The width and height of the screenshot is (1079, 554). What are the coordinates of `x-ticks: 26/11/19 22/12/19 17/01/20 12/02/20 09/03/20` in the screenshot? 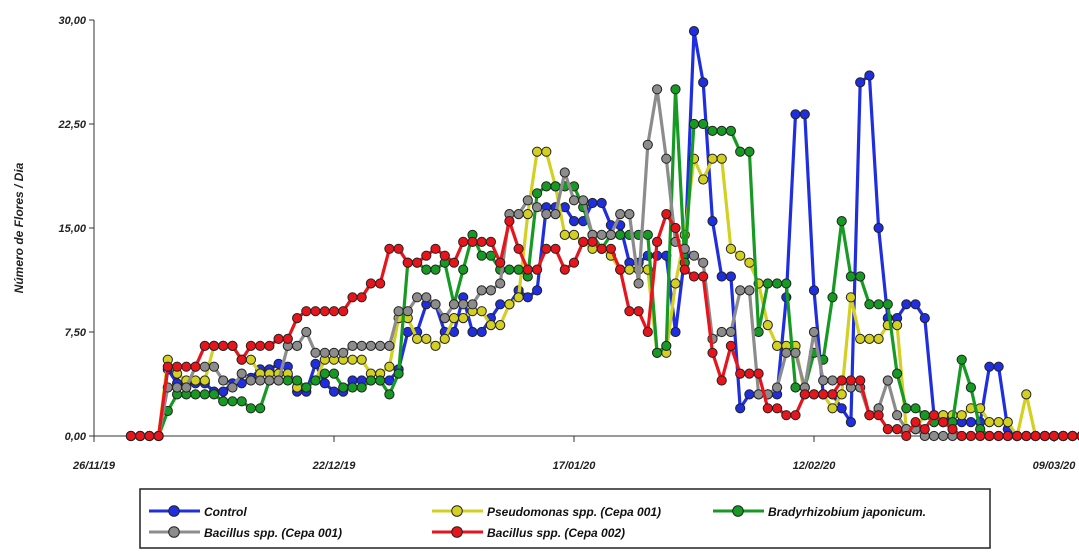 It's located at (574, 454).